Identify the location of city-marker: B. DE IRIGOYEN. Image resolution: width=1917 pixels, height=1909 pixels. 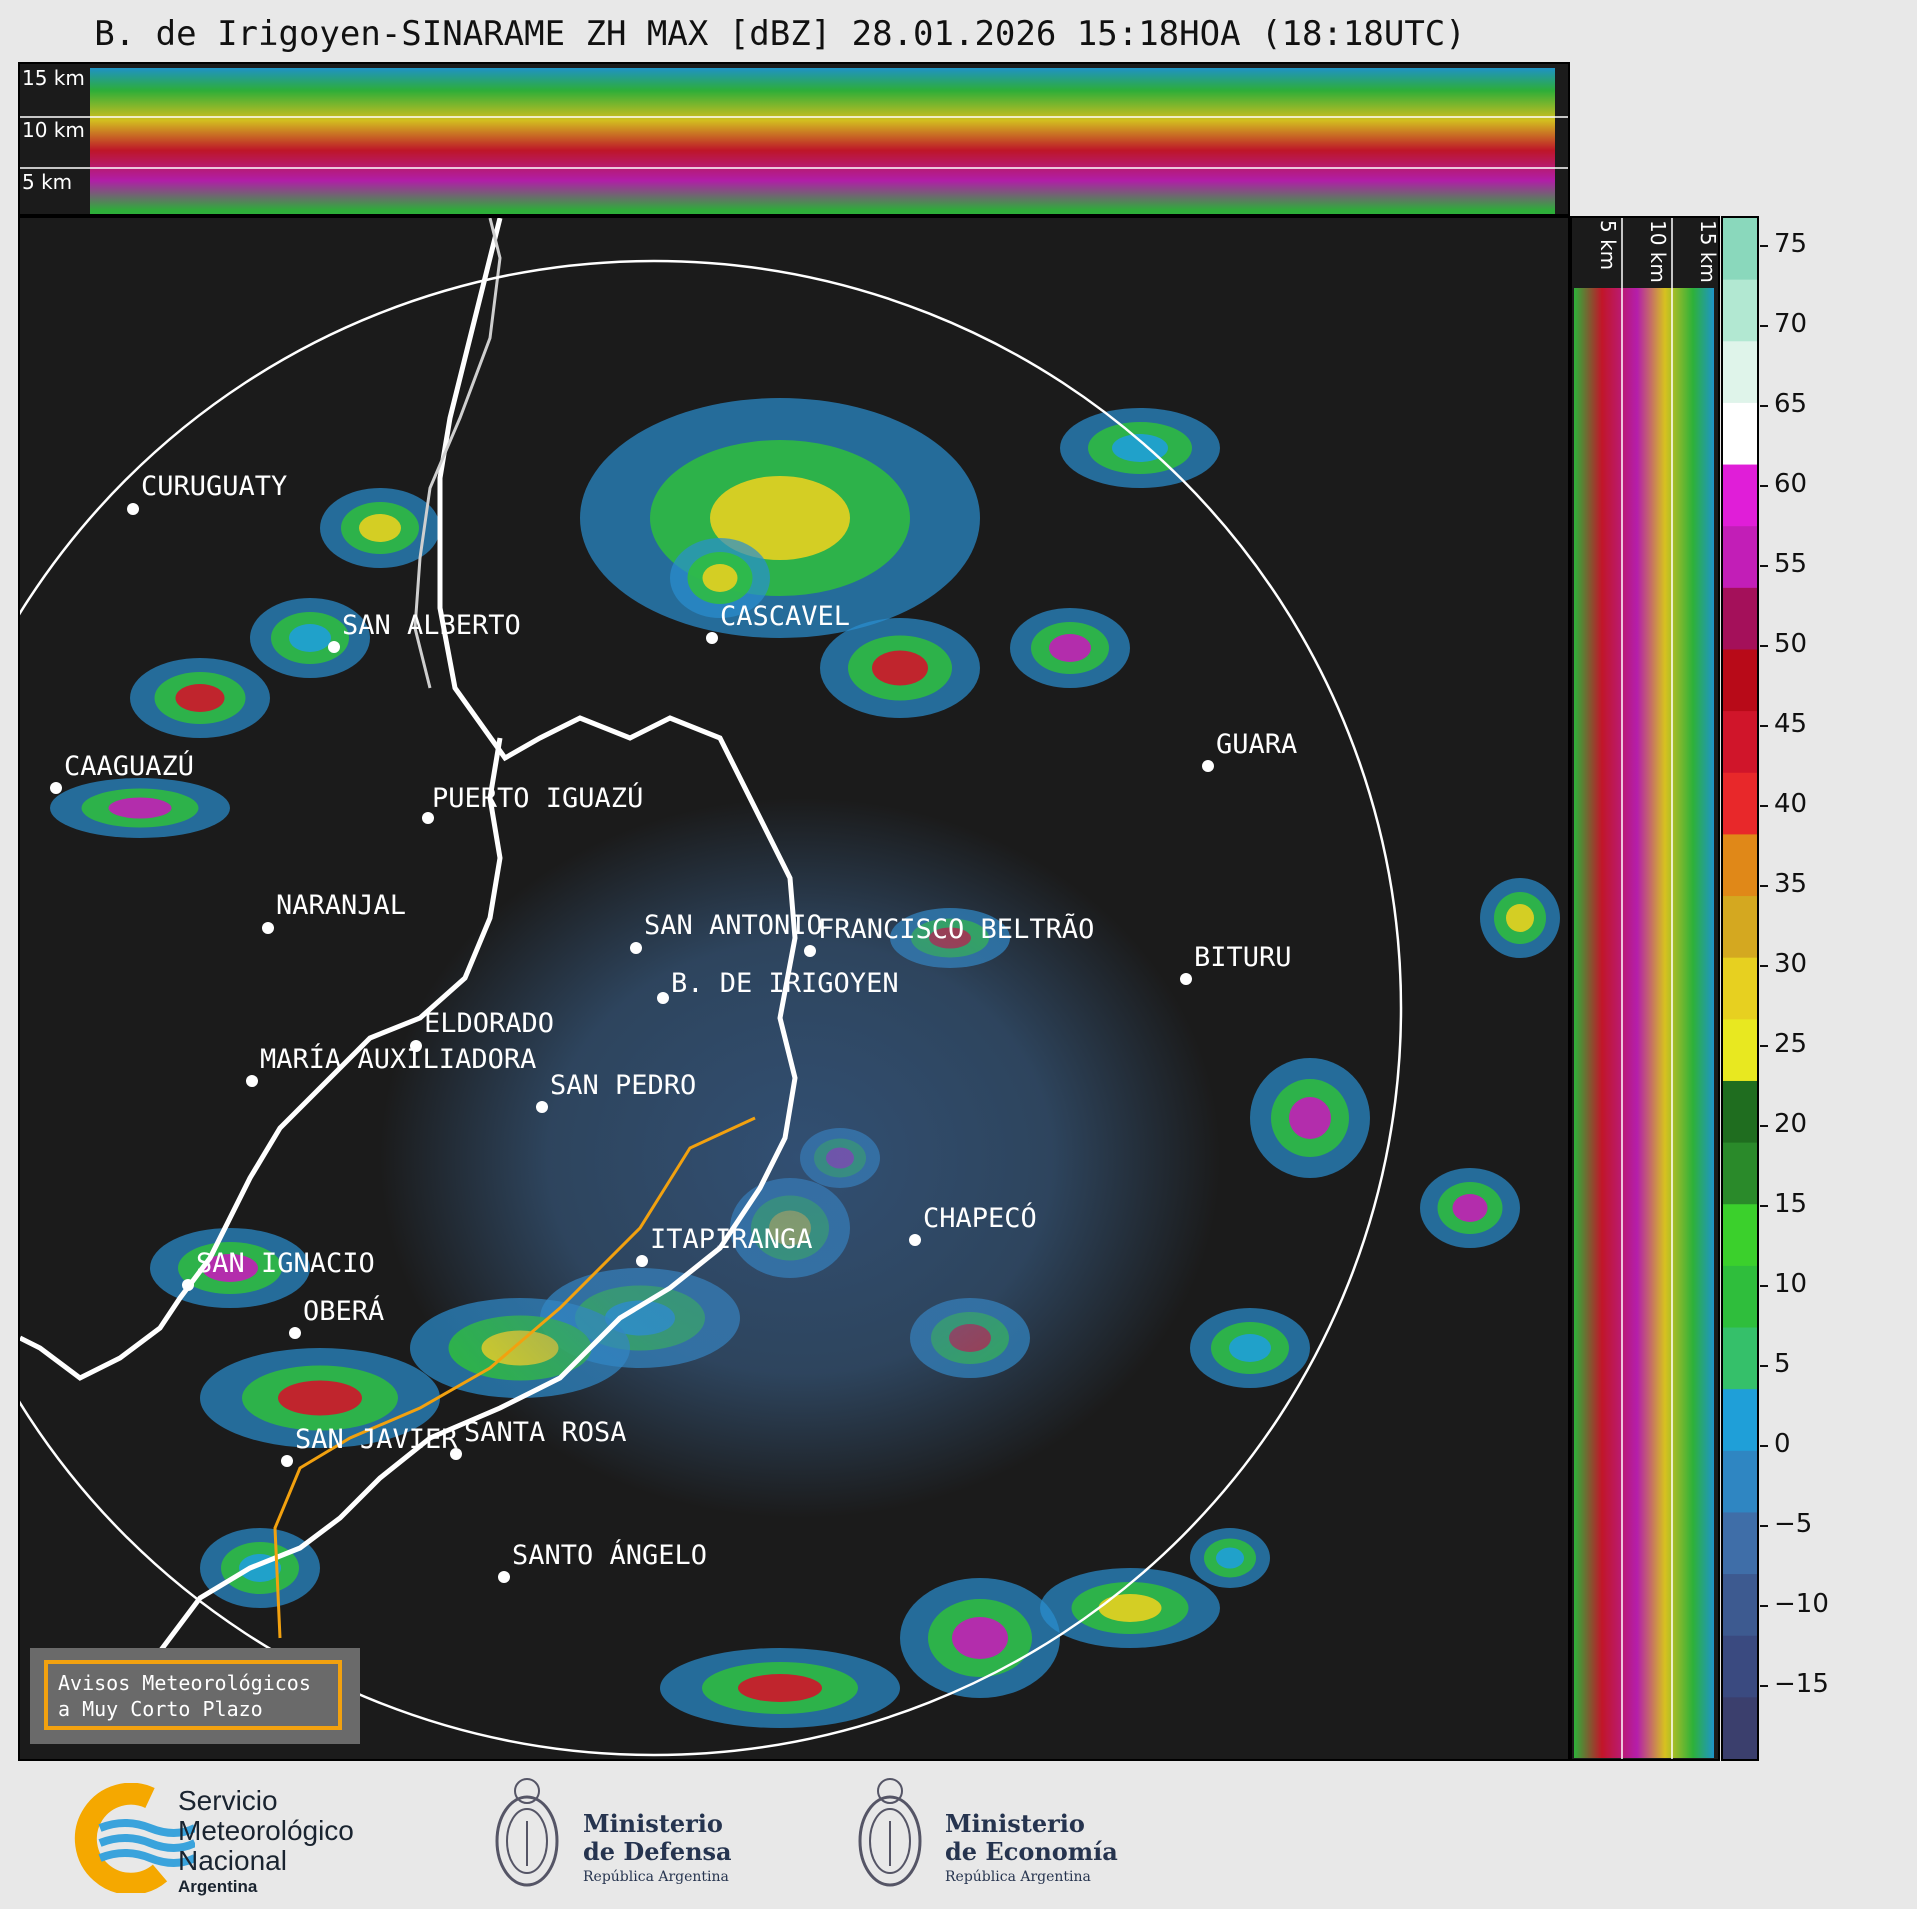
(778, 986).